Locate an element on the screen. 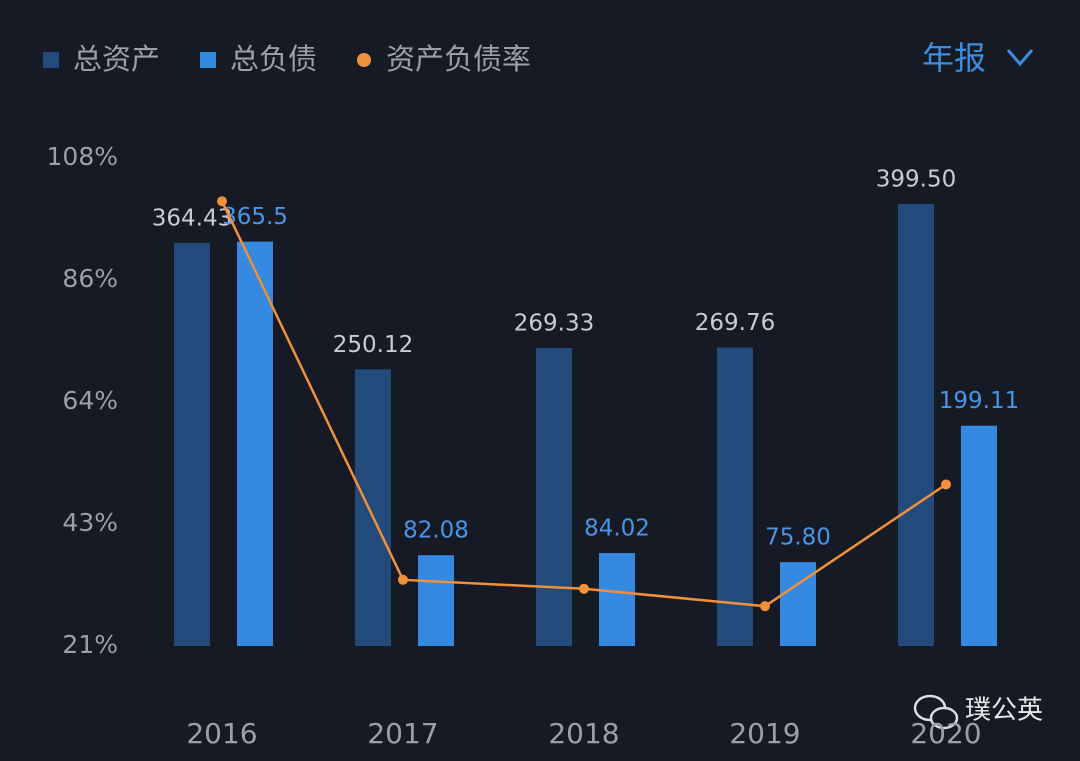 Image resolution: width=1080 pixels, height=761 pixels. y-tick-label: 108% is located at coordinates (82, 156).